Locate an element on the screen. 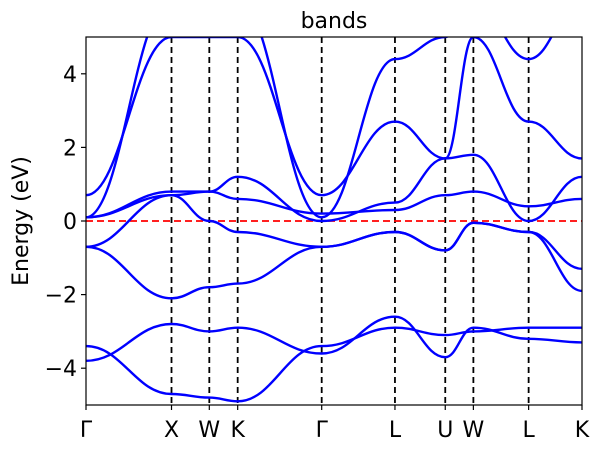 This screenshot has height=450, width=600. y-tick-label: 2 is located at coordinates (70, 148).